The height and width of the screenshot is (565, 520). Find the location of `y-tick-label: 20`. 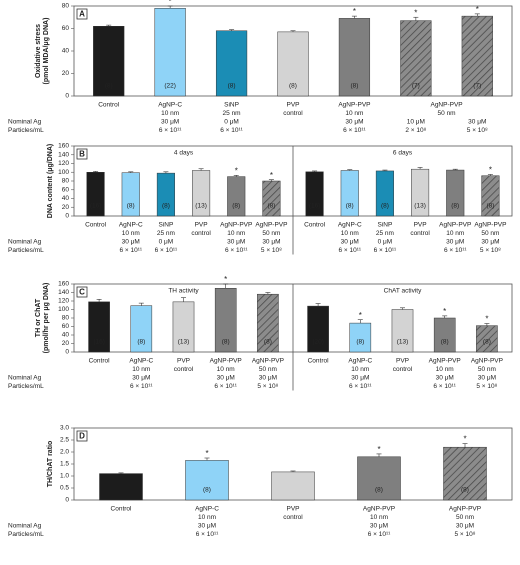

y-tick-label: 20 is located at coordinates (66, 207).